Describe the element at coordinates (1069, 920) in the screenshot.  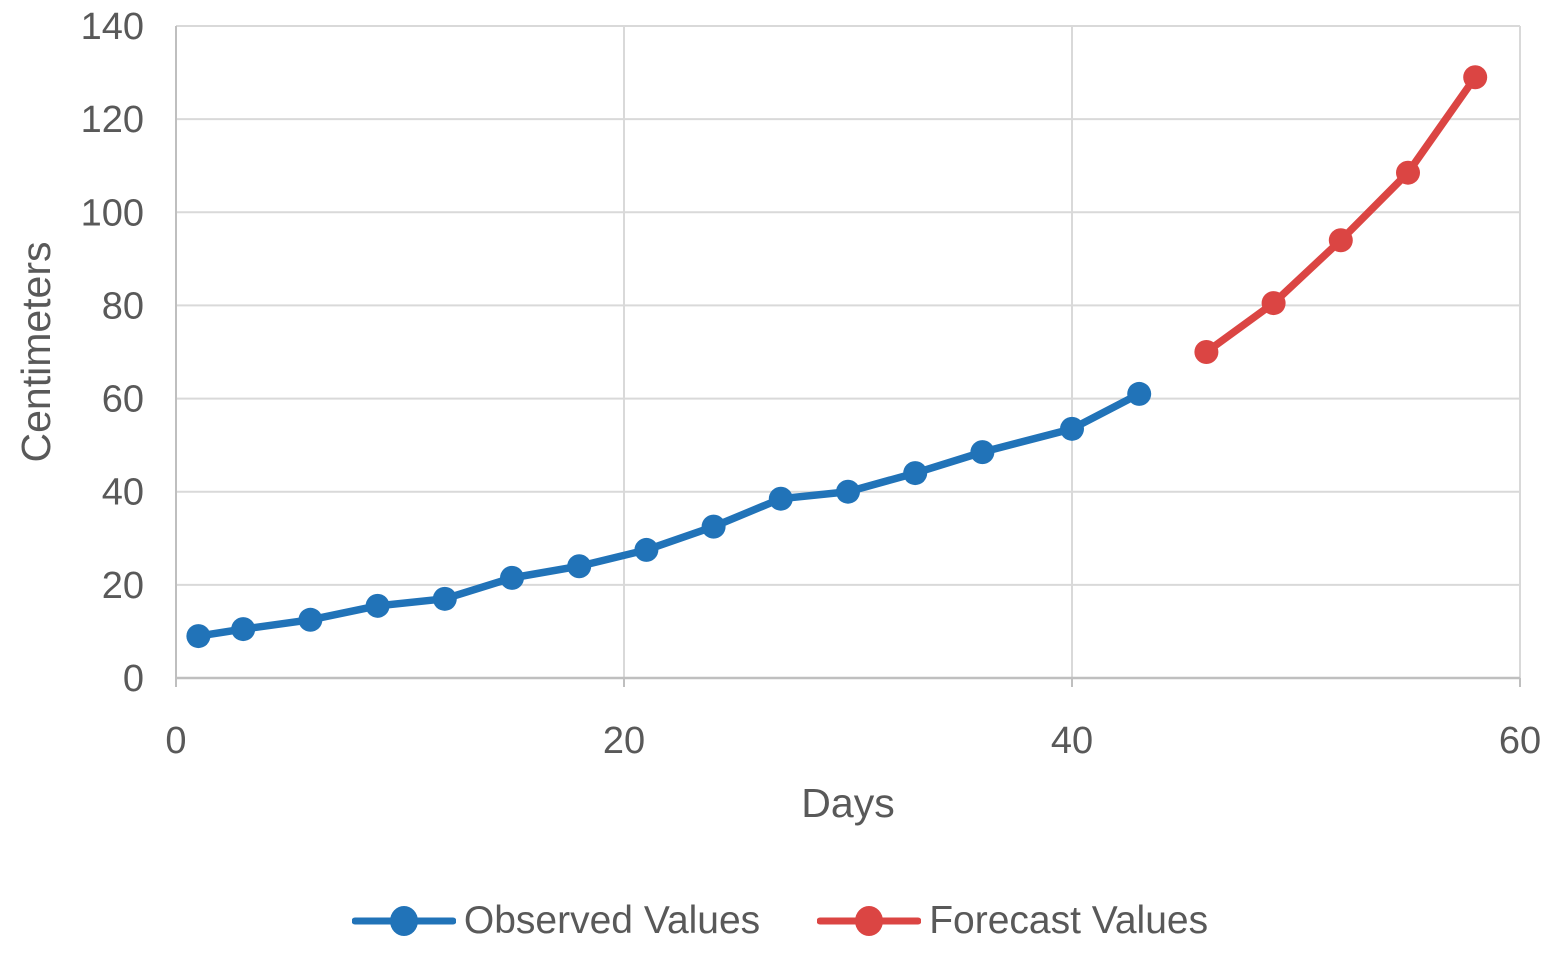
I see `legend-label-forecast: Forecast Values` at that location.